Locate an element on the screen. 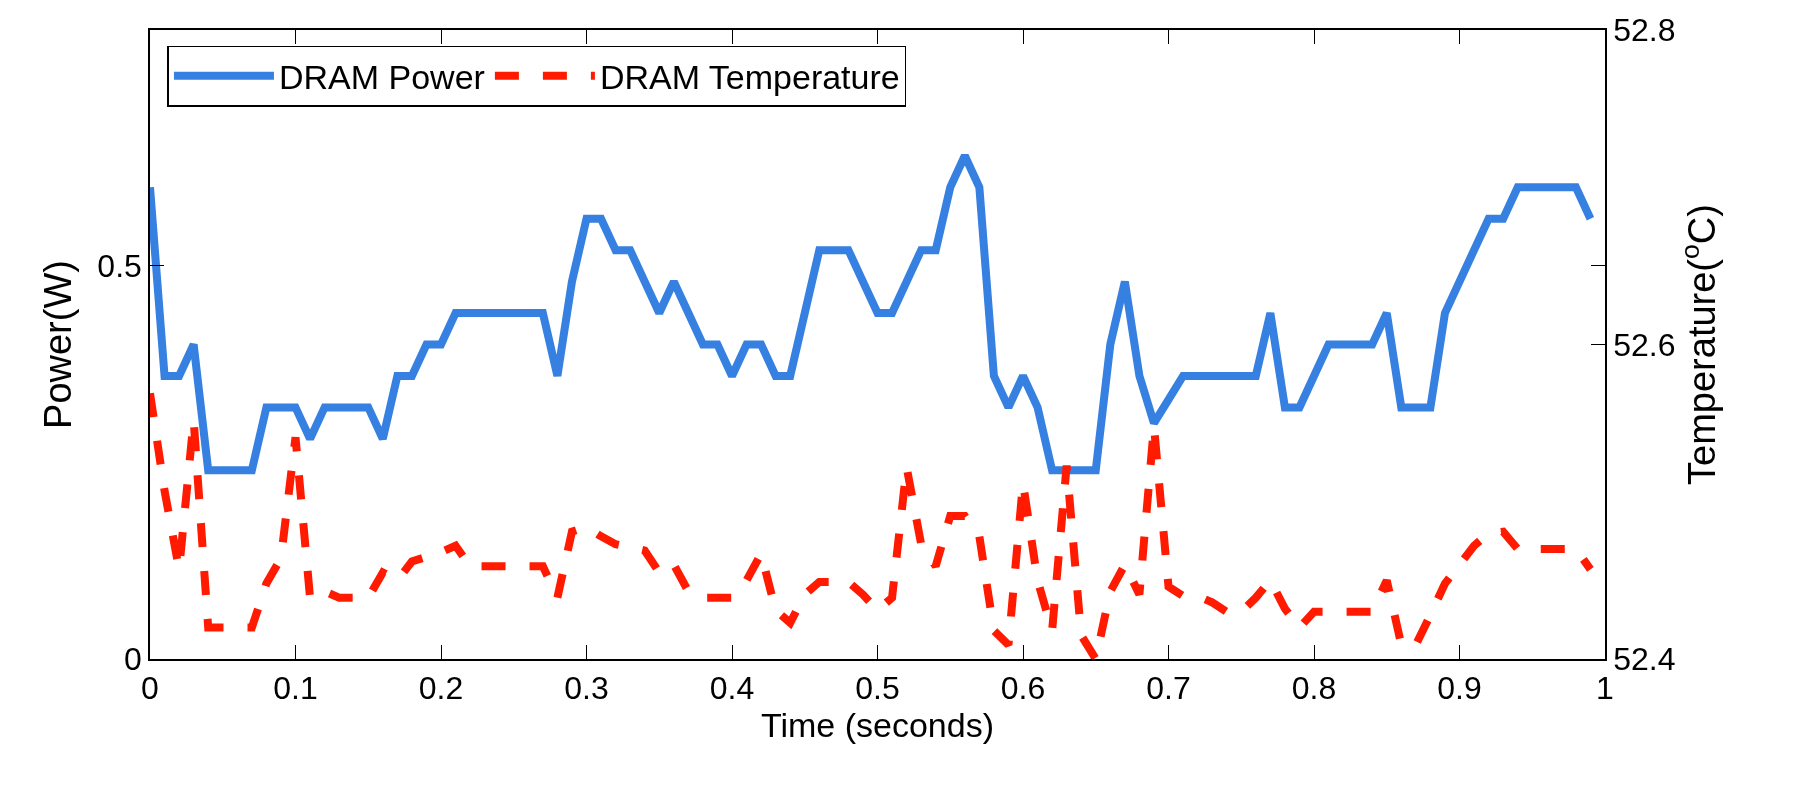  x-tick-label: 0.9 is located at coordinates (1459, 688).